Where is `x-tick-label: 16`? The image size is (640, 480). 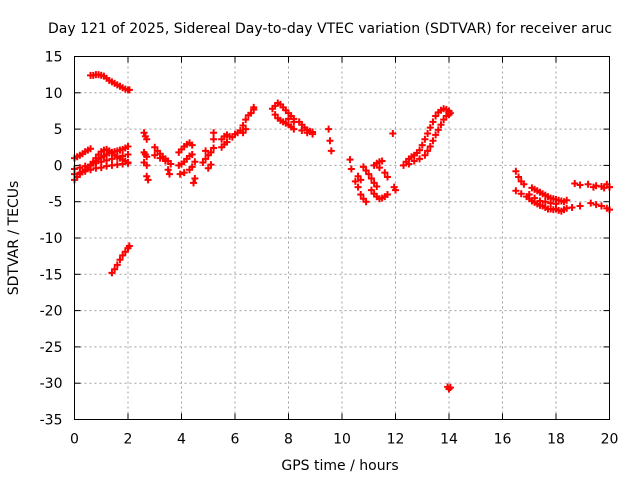
x-tick-label: 16 is located at coordinates (503, 440).